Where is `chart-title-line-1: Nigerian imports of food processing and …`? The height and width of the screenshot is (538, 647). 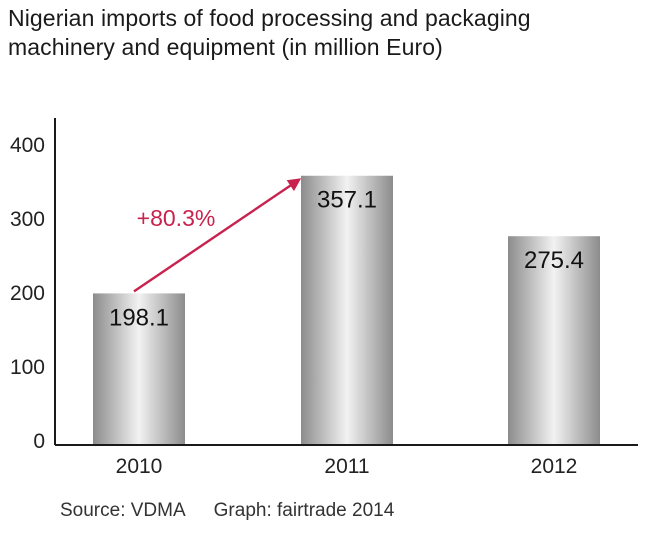 chart-title-line-1: Nigerian imports of food processing and … is located at coordinates (269, 18).